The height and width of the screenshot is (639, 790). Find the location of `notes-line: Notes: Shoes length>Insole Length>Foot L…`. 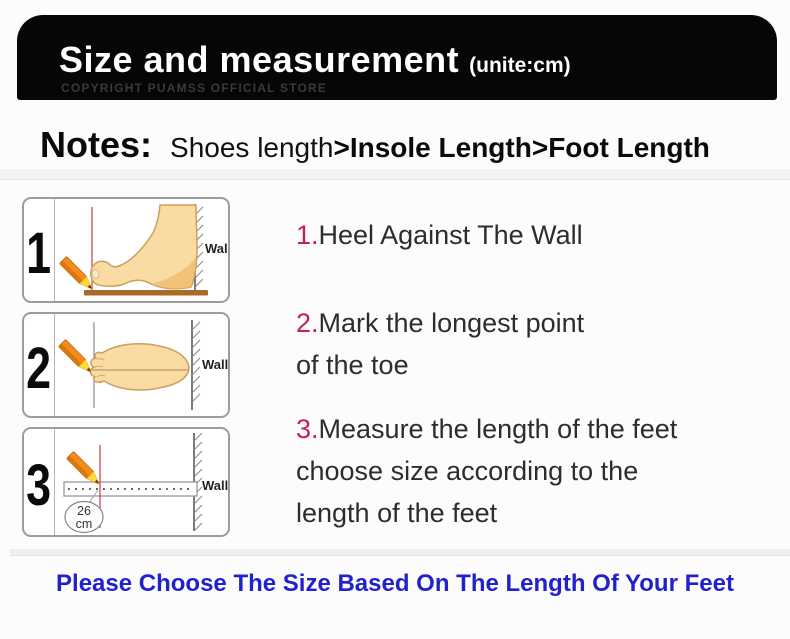

notes-line: Notes: Shoes length>Insole Length>Foot L… is located at coordinates (375, 145).